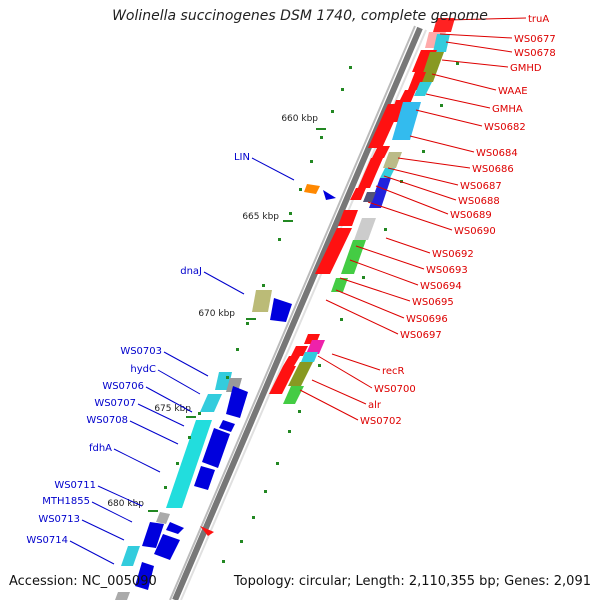 This screenshot has height=600, width=600. I want to click on gene-label: truA, so click(538, 19).